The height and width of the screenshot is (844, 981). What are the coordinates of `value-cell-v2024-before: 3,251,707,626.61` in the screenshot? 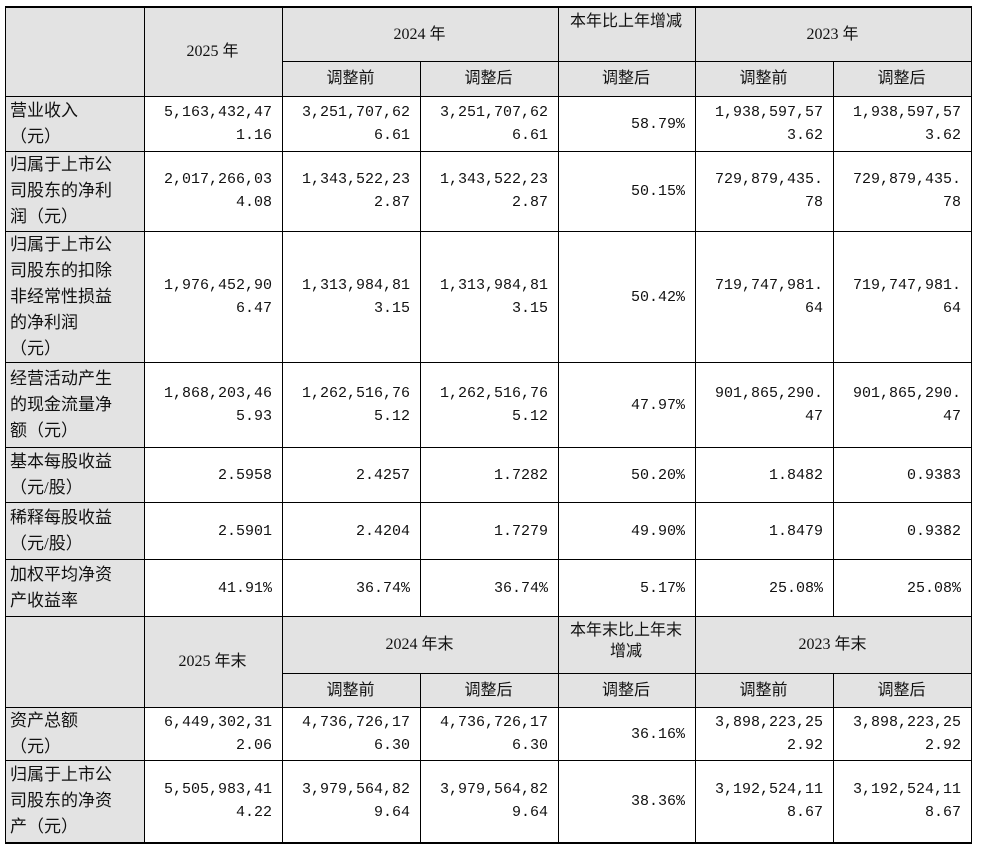 It's located at (351, 123).